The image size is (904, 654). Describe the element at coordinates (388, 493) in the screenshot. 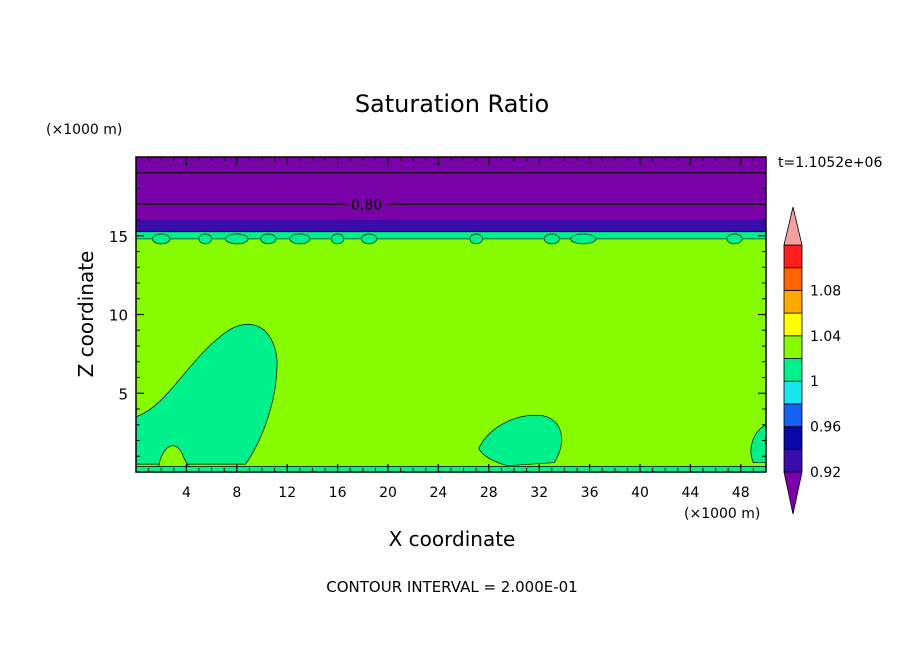

I see `x-tick-label: 20` at that location.